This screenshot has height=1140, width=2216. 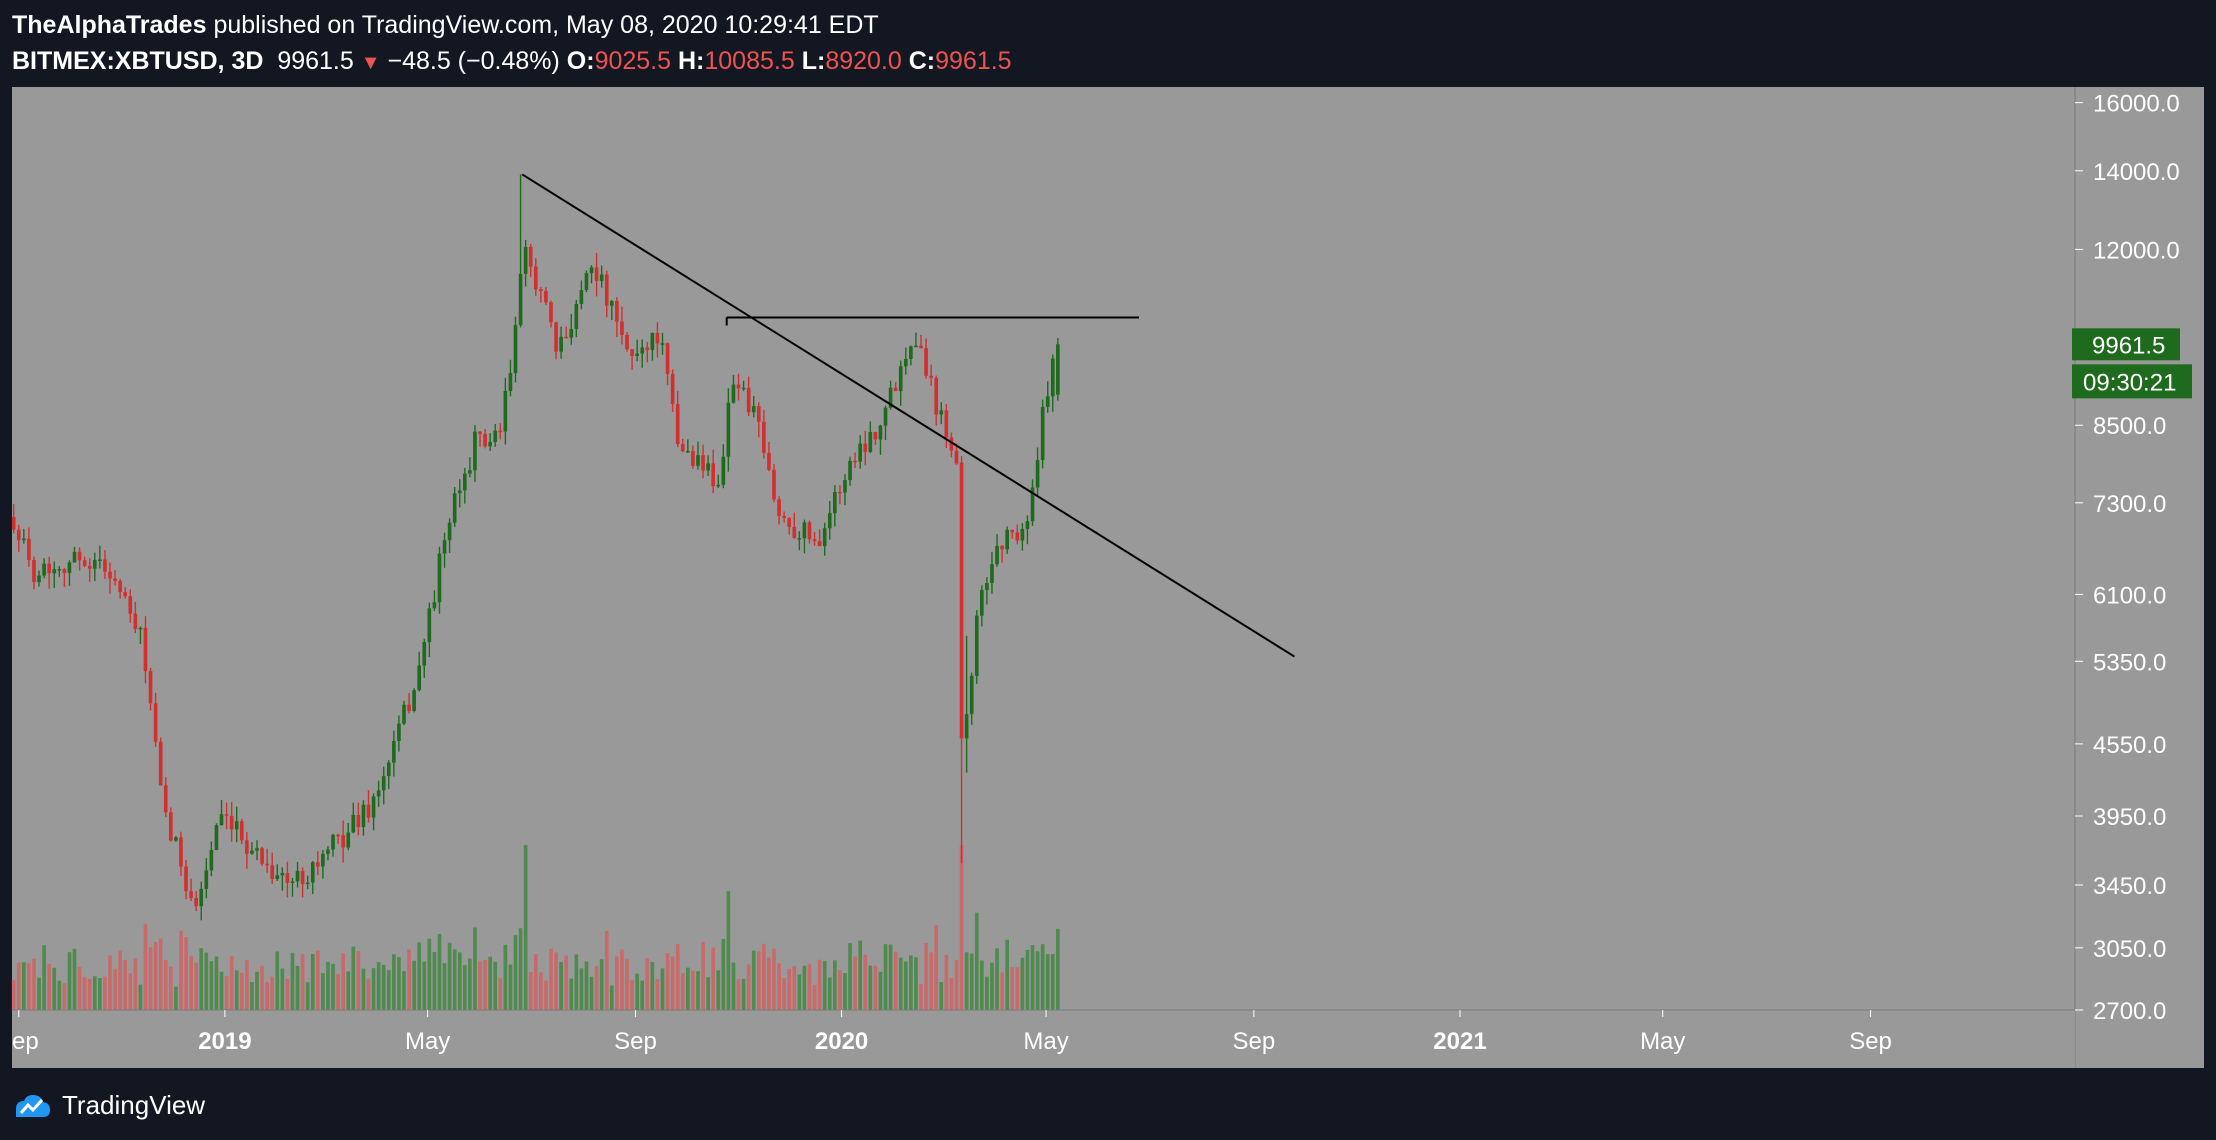 What do you see at coordinates (813, 61) in the screenshot?
I see `low-label: L:` at bounding box center [813, 61].